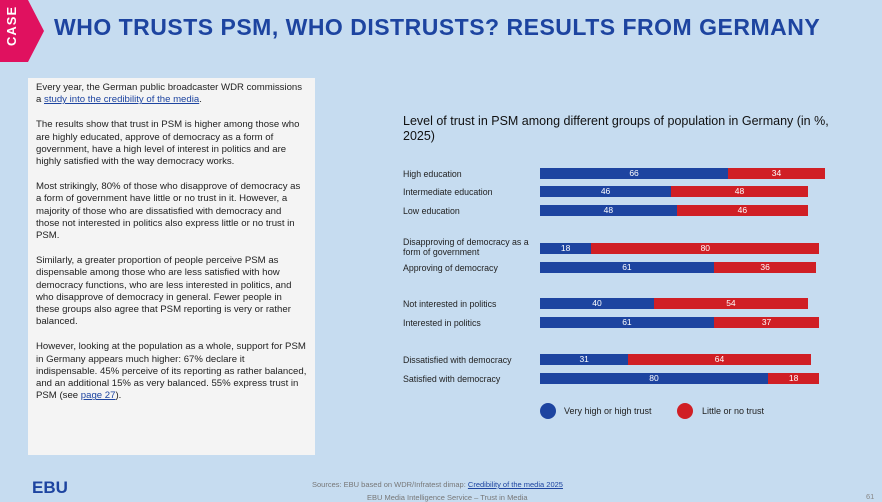  Describe the element at coordinates (742, 210) in the screenshot. I see `distrust-bar: 46` at that location.